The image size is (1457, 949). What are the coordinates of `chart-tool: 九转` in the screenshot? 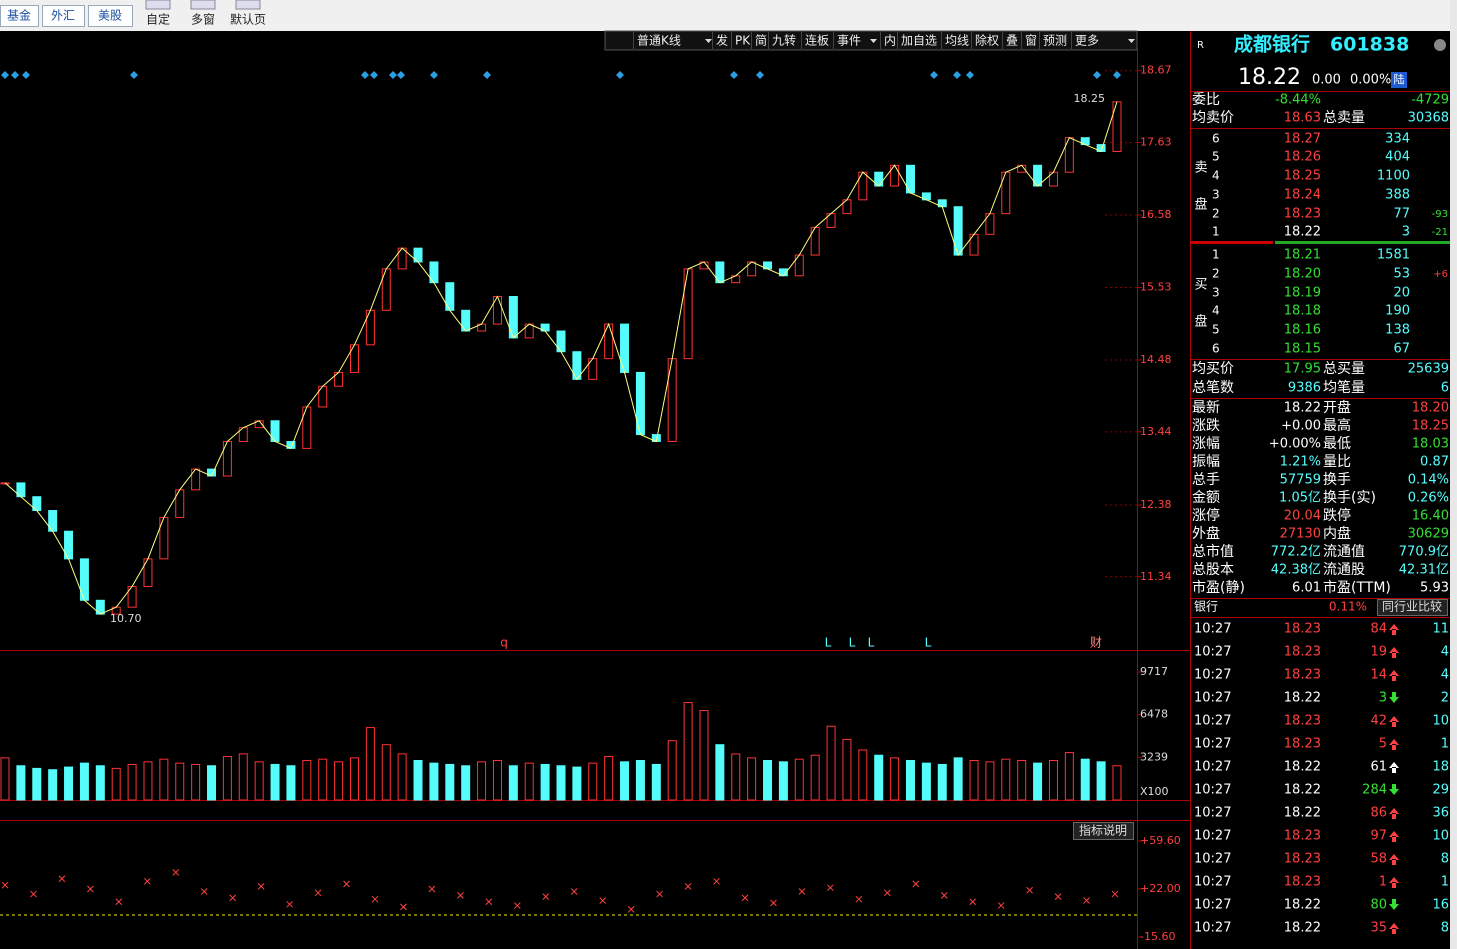 It's located at (784, 40).